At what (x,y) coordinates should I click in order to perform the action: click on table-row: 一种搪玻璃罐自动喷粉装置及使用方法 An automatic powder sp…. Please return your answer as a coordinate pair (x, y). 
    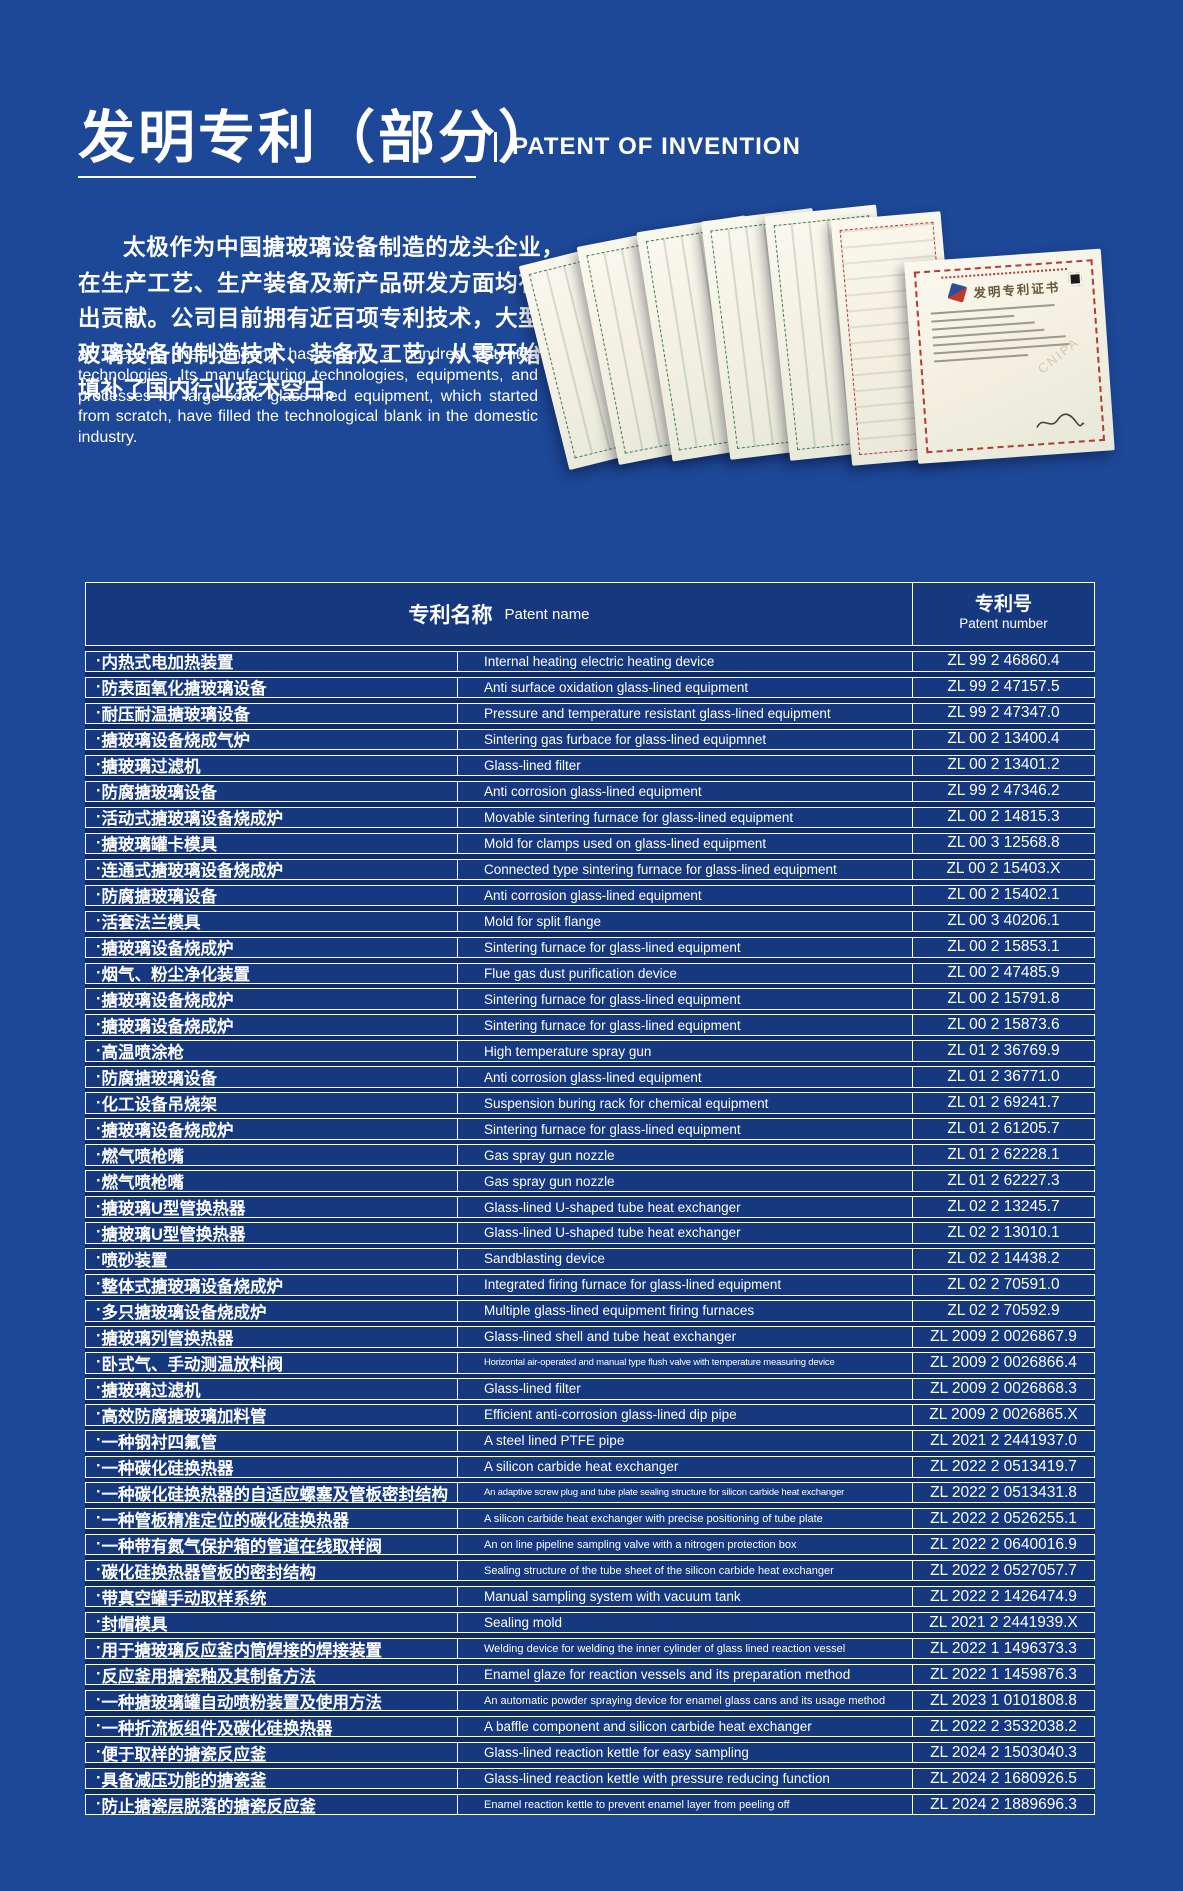
    Looking at the image, I should click on (590, 1701).